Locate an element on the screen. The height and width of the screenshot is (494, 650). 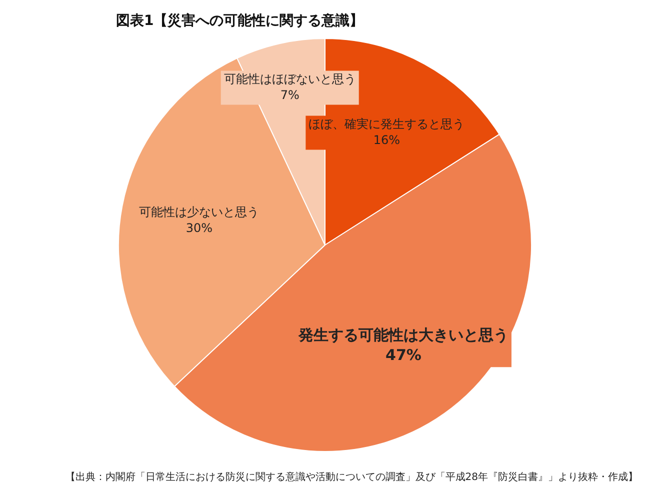
slice-label: ほぼ、確実に発生すると思う is located at coordinates (386, 123).